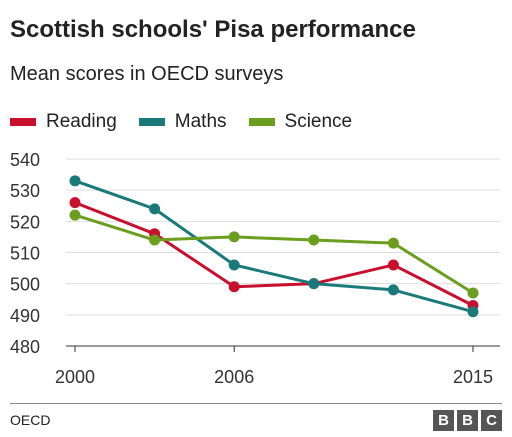 The image size is (512, 437). What do you see at coordinates (234, 287) in the screenshot?
I see `series-point-reading-2006` at bounding box center [234, 287].